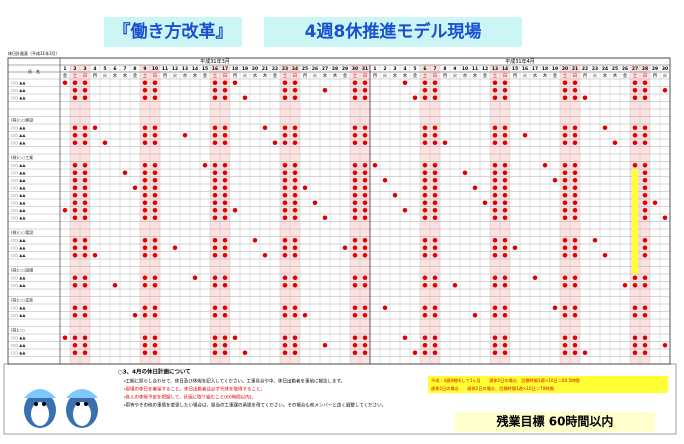 This screenshot has height=444, width=684. Describe the element at coordinates (394, 69) in the screenshot. I see `day-number: 3` at that location.